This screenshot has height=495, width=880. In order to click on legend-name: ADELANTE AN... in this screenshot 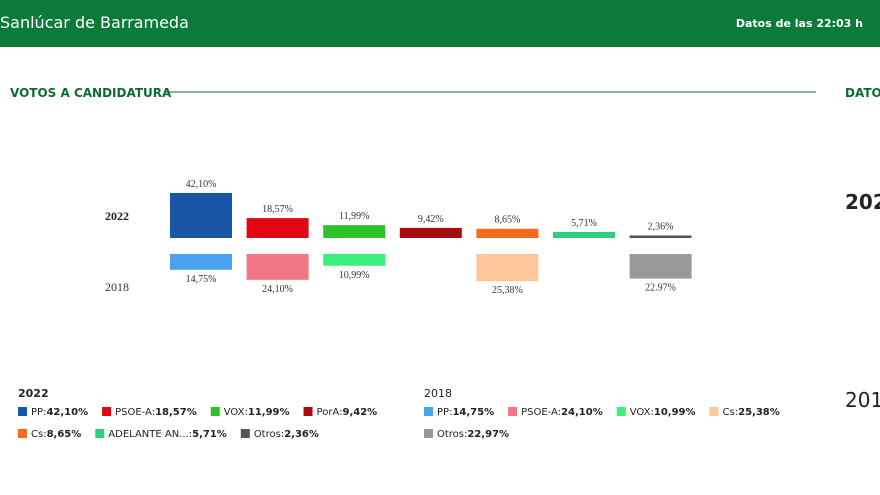, I will do `click(148, 434)`.